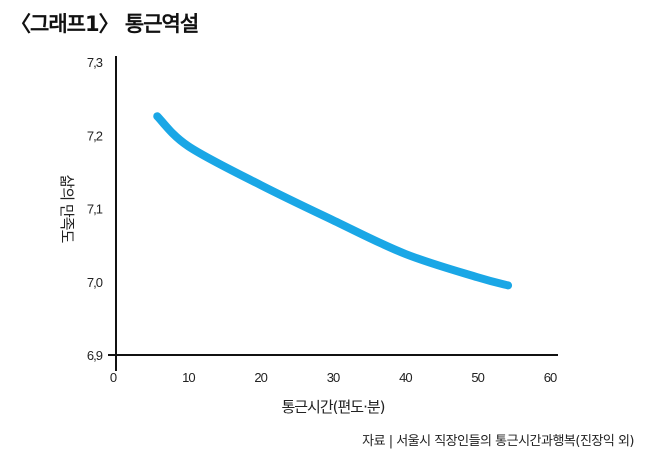  Describe the element at coordinates (550, 377) in the screenshot. I see `x-tick-label: 60` at that location.